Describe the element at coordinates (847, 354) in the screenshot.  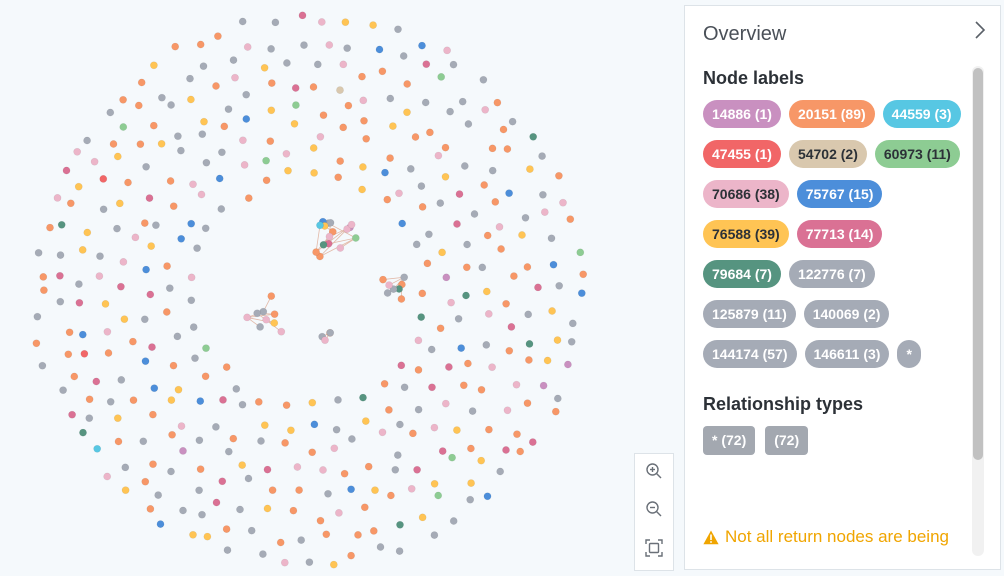
I see `node-label-pill: 146611 (3)` at that location.